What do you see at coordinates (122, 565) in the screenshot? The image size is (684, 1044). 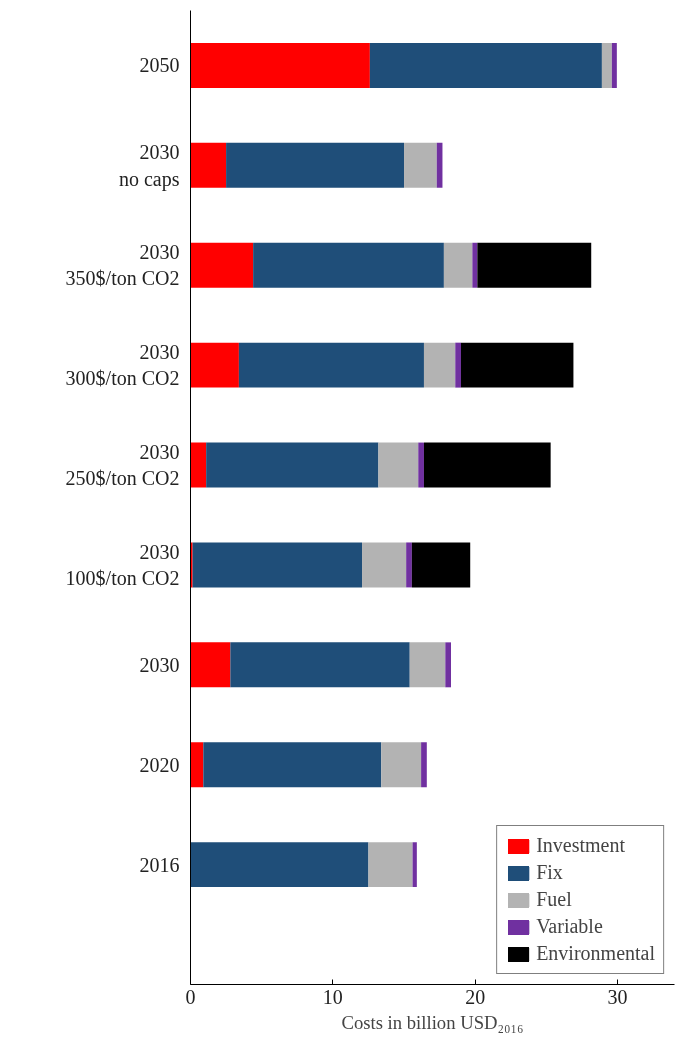 I see `y-tick-label: 2030 100$/ton CO2` at bounding box center [122, 565].